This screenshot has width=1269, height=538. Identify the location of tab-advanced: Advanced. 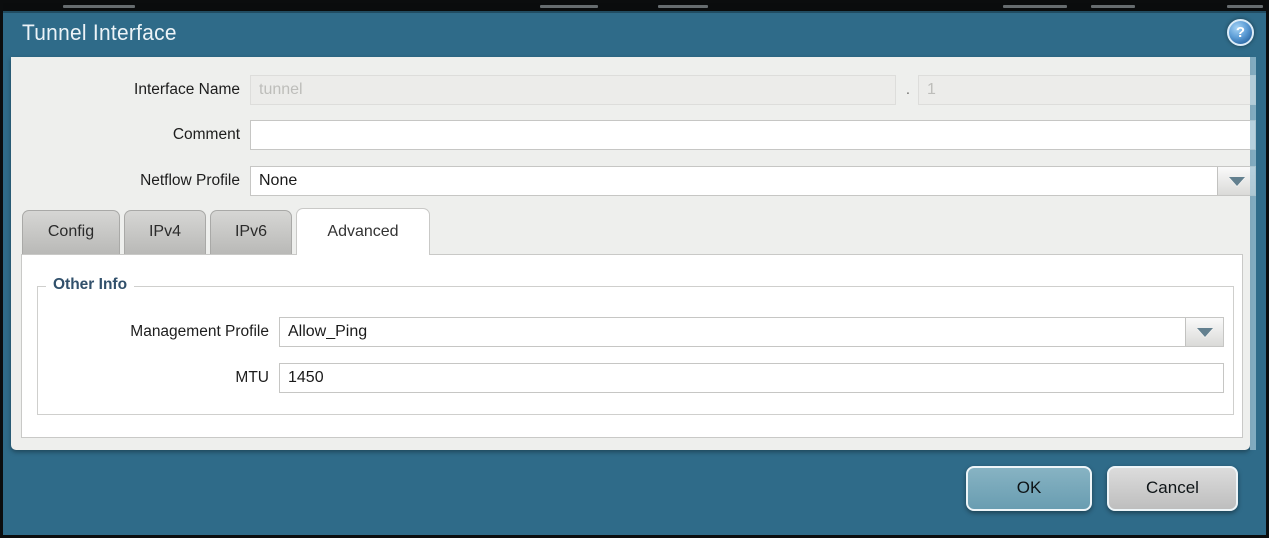
(363, 231).